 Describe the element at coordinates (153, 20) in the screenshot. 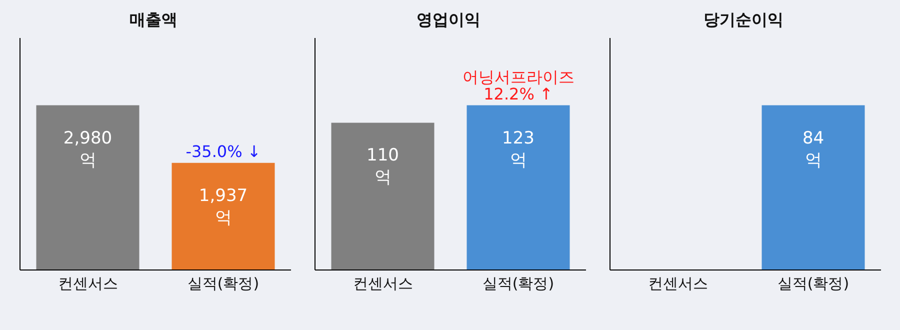

I see `chart-title: 매출액` at that location.